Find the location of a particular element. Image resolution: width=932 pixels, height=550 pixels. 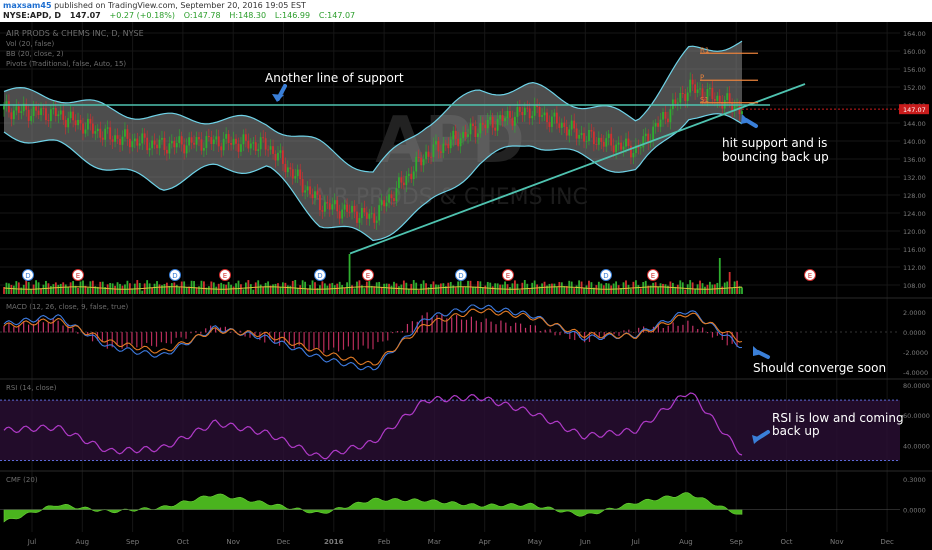

close-value: C:147.07 is located at coordinates (337, 15).